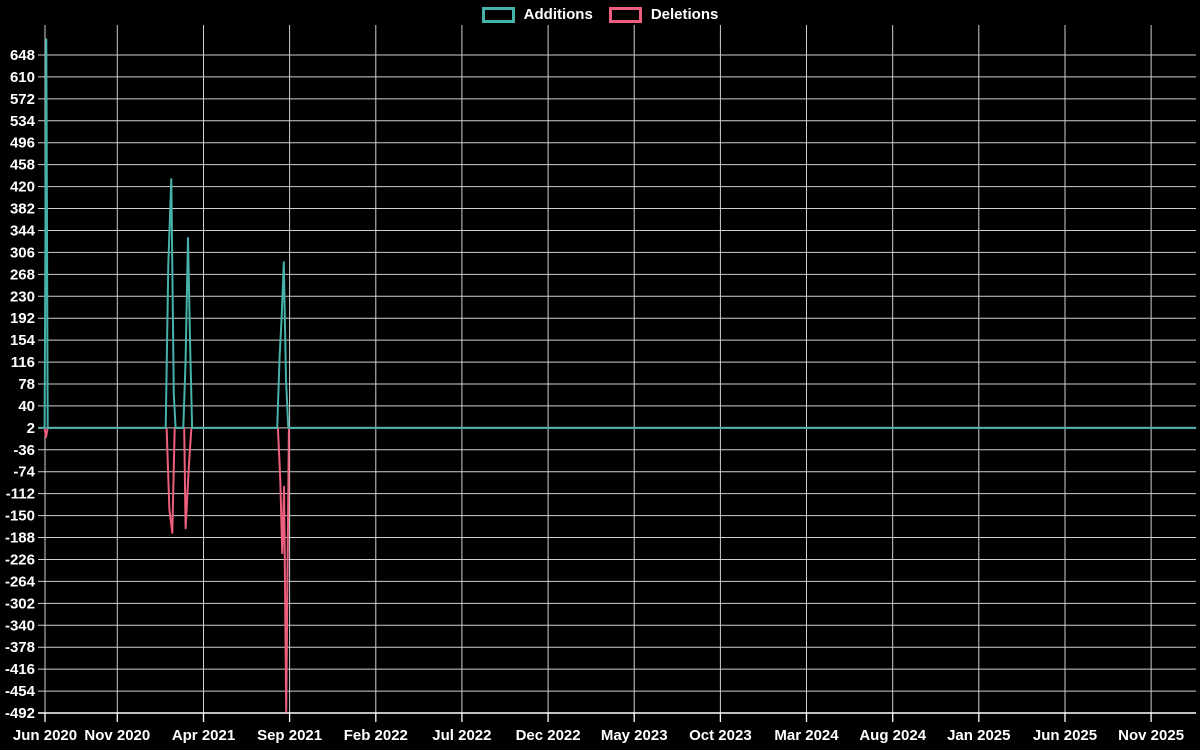 Image resolution: width=1200 pixels, height=750 pixels. Describe the element at coordinates (20, 603) in the screenshot. I see `y-tick-label: -302` at that location.